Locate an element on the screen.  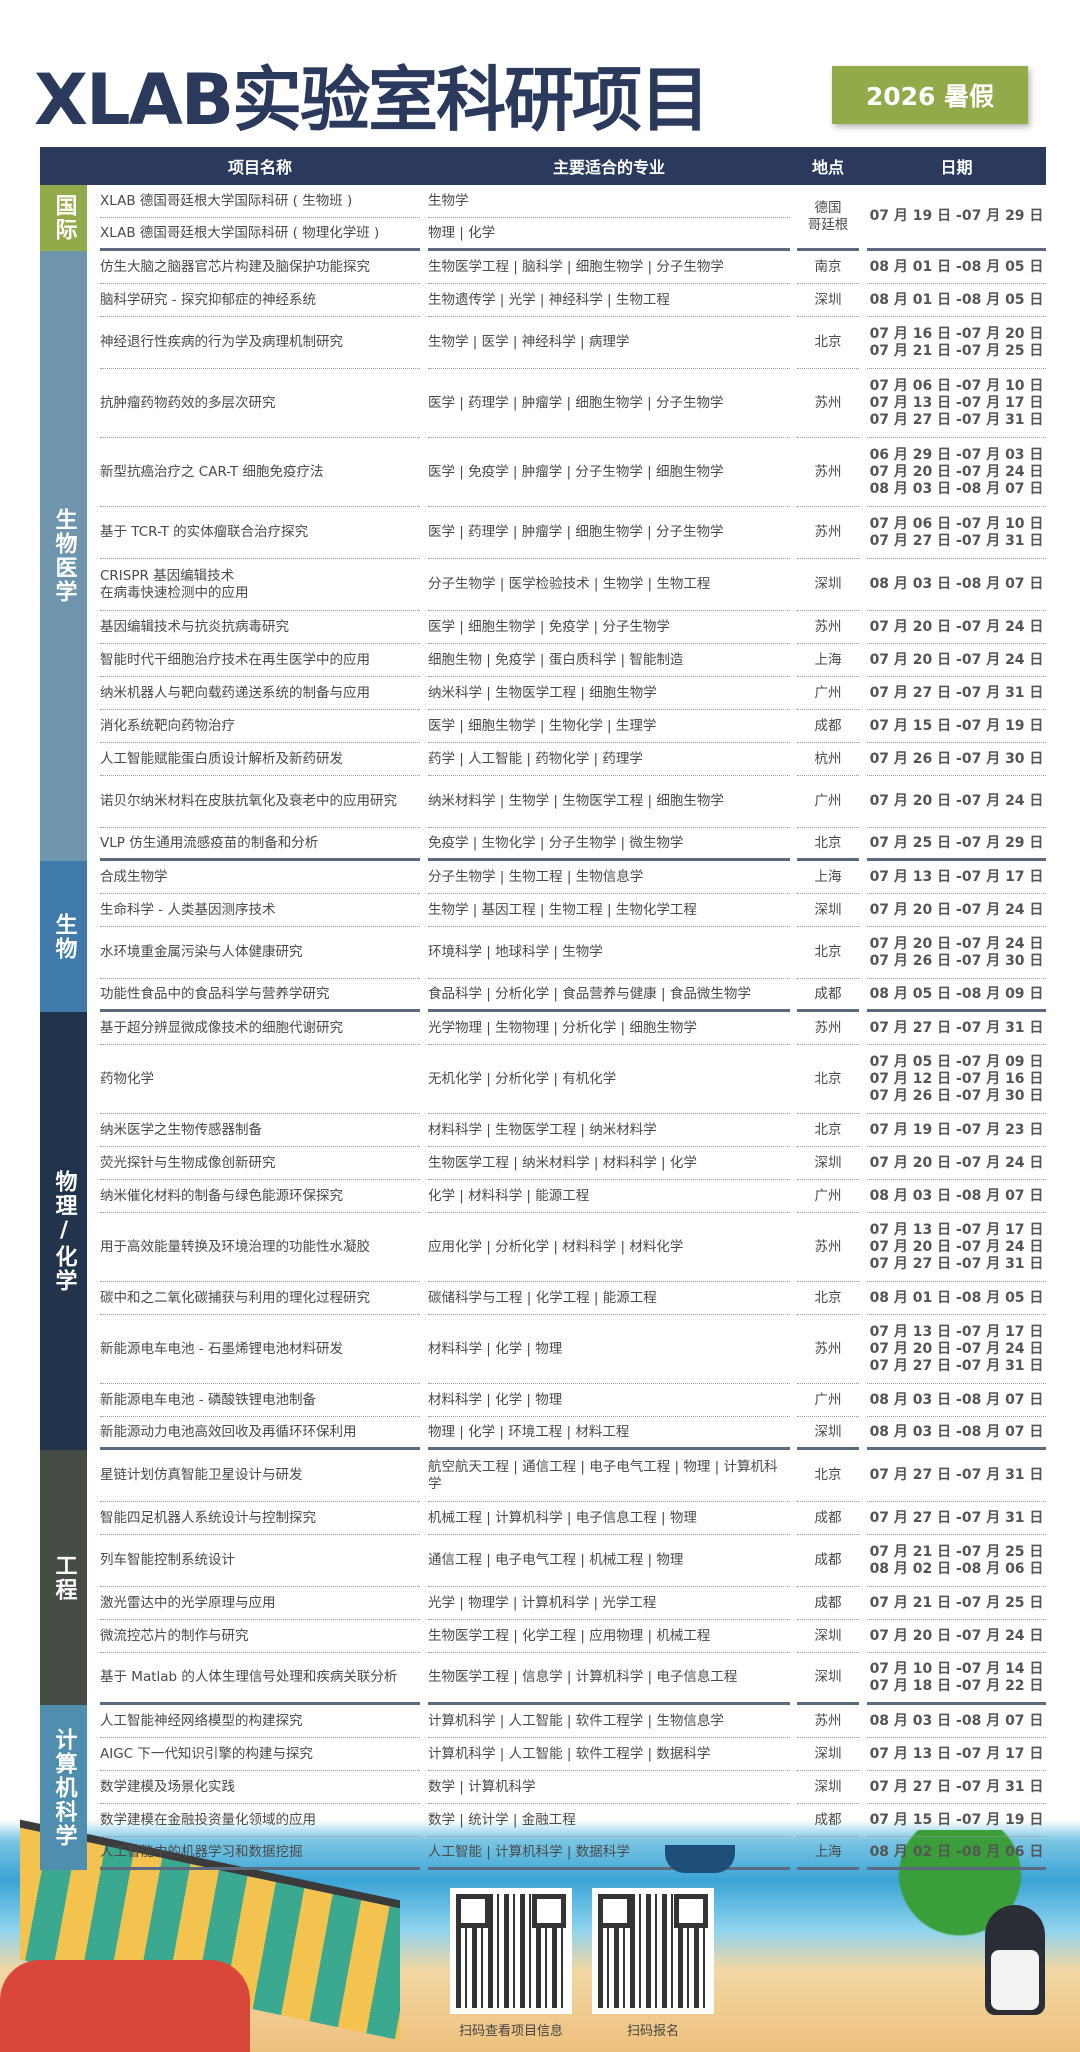
project-dates: 07 月 20 日 -07 月 24 日 07 月 26 日 -07 月 30 日 is located at coordinates (956, 953).